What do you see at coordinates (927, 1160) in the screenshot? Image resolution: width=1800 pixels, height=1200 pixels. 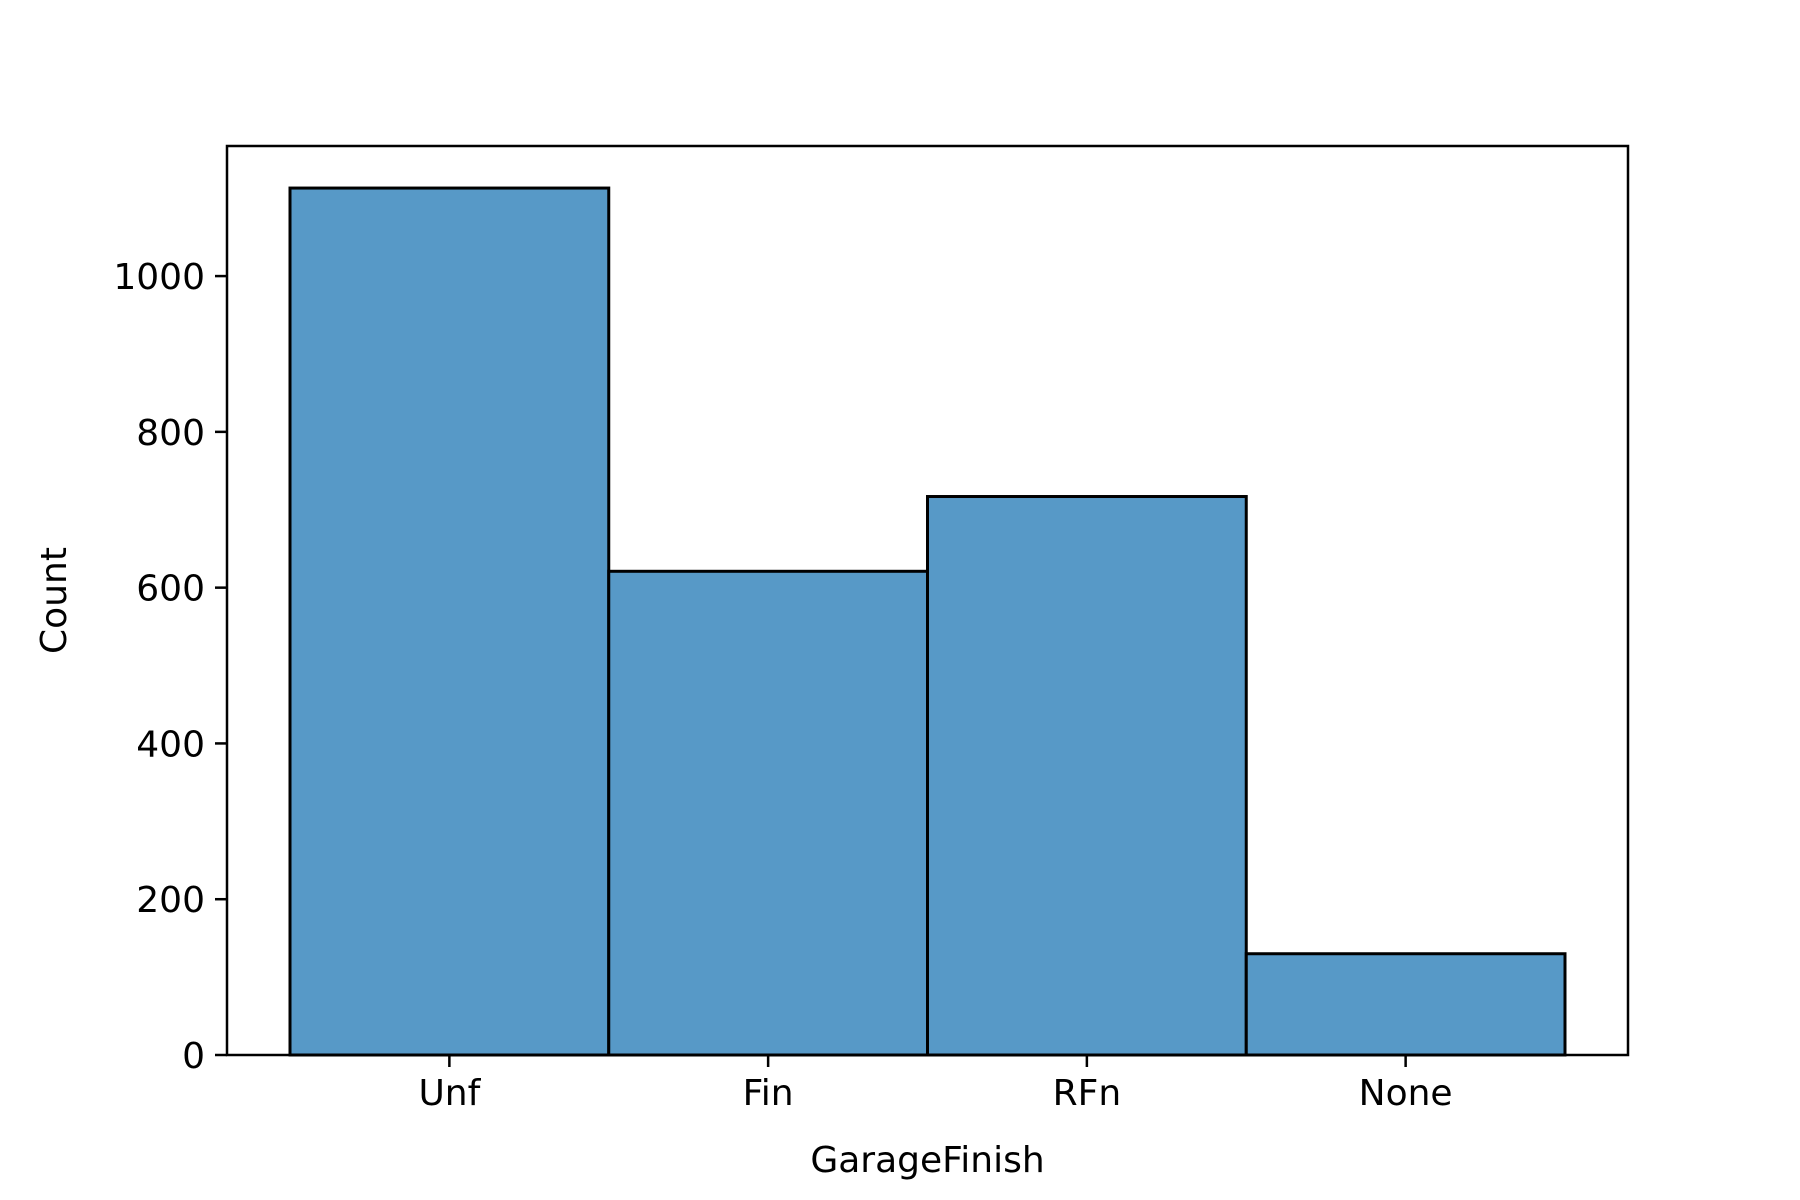 I see `x-axis-label: GarageFinish` at bounding box center [927, 1160].